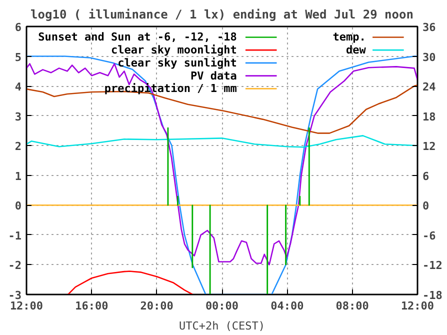 This screenshot has height=335, width=447. I want to click on legend-label: clear sky moonlight, so click(174, 50).